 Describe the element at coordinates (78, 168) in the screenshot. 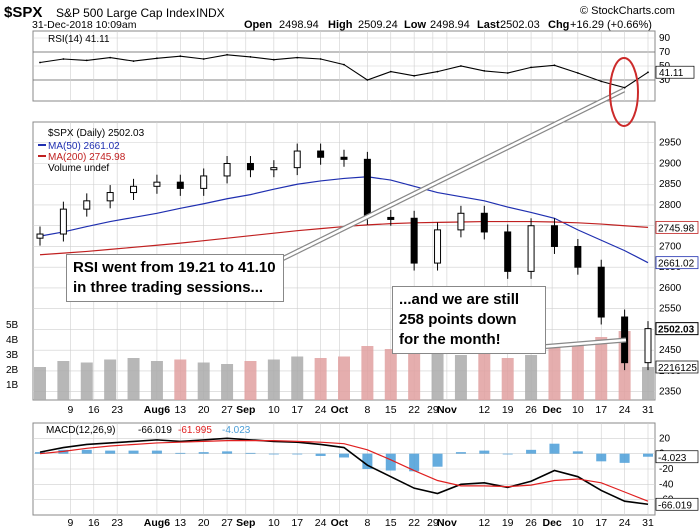

I see `volume-legend-text: Volume undef` at that location.